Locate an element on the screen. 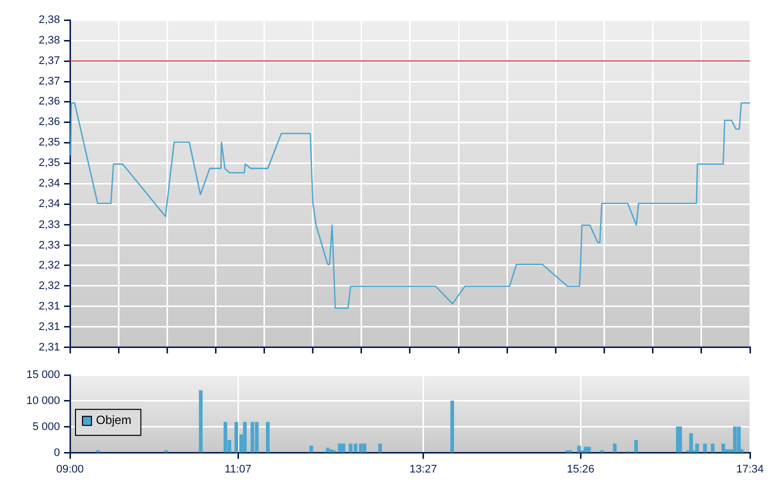  y-tick-label: 10 000 is located at coordinates (43, 400).